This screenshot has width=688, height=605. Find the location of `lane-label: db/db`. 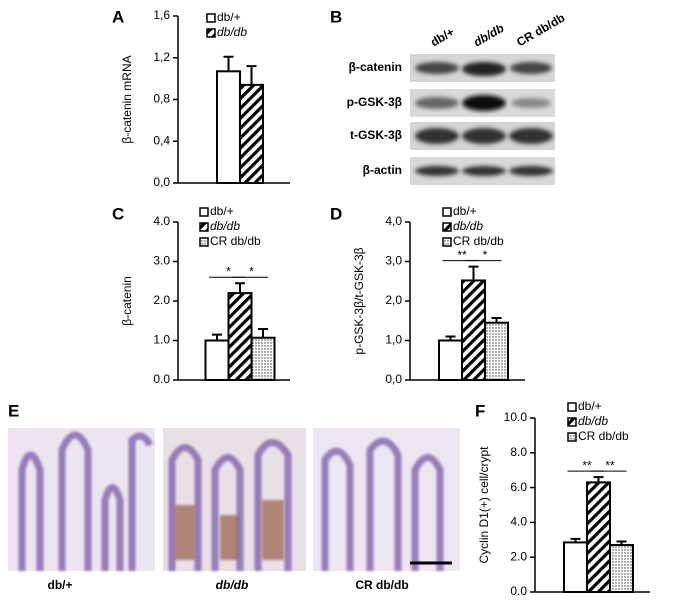

lane-label: db/db is located at coordinates (488, 35).